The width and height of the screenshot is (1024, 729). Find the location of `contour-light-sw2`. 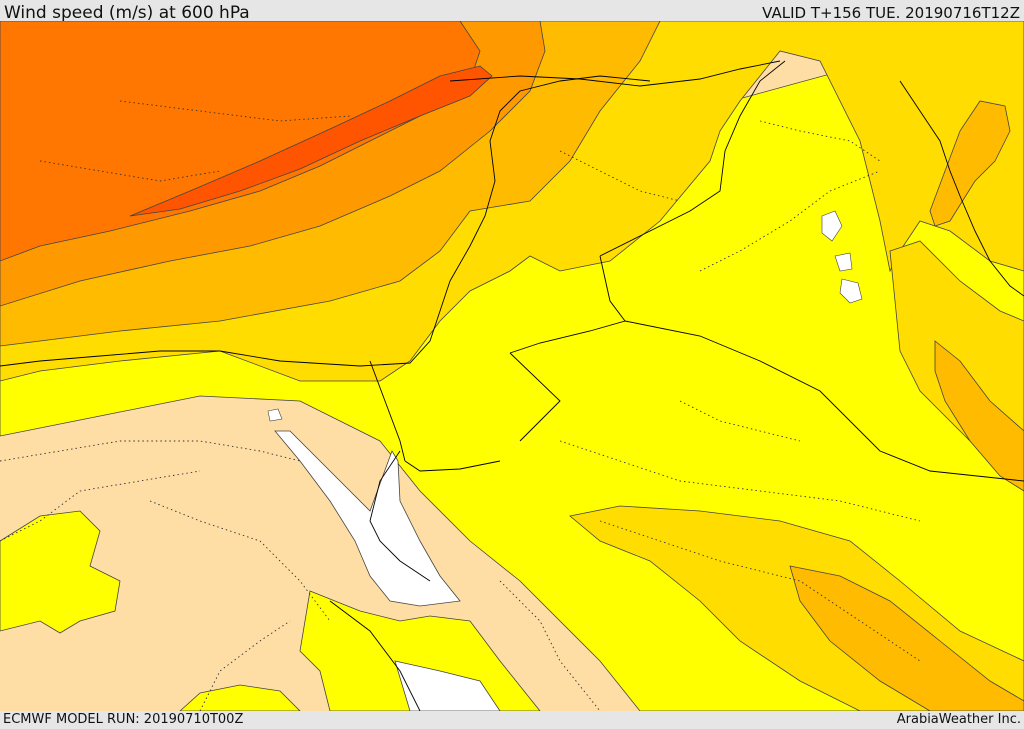

contour-light-sw2 is located at coordinates (240, 697).